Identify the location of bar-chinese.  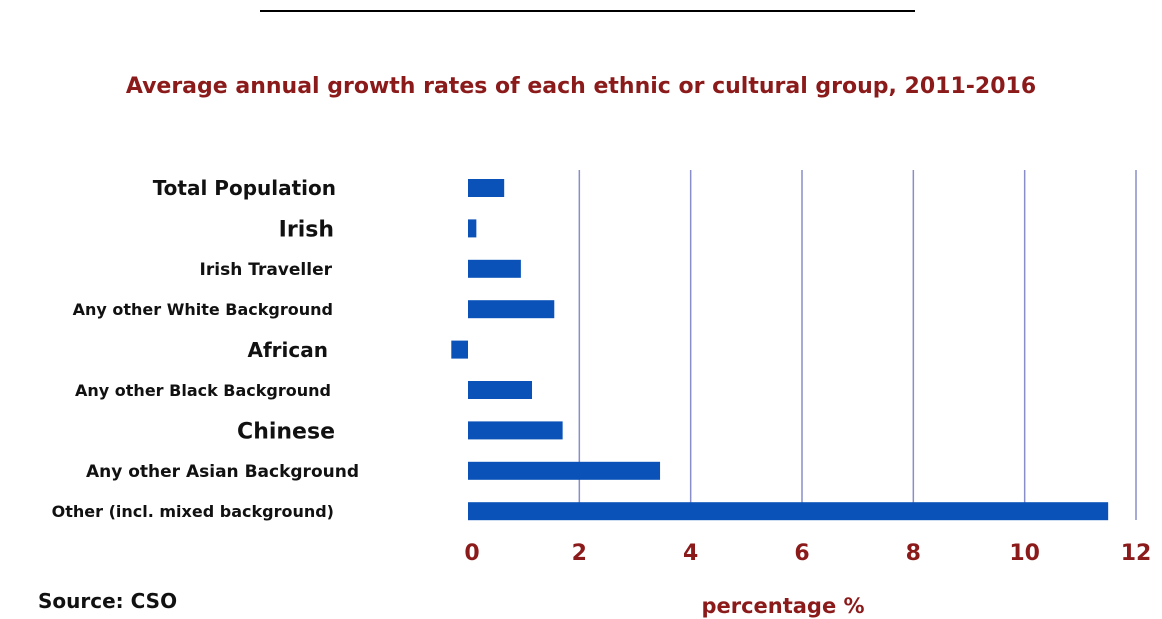
(515, 430).